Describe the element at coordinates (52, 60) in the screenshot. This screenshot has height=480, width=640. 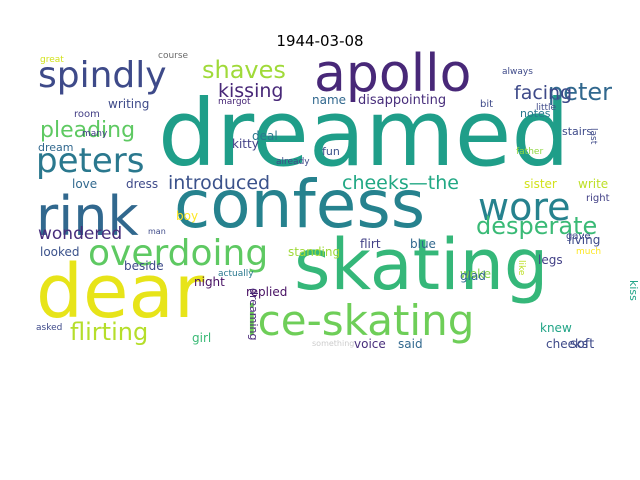
I see `word-great: great` at that location.